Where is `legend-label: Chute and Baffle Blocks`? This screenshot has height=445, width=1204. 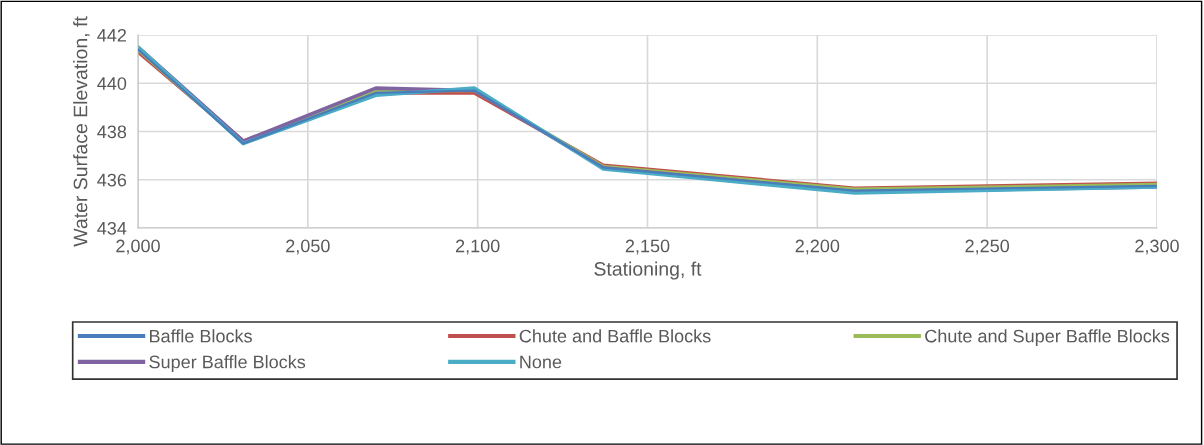
legend-label: Chute and Baffle Blocks is located at coordinates (615, 336).